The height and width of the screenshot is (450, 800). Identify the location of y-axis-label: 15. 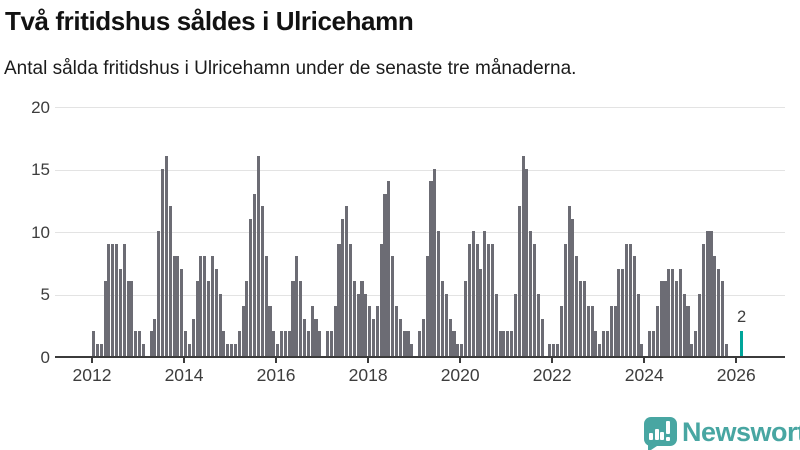
(40, 169).